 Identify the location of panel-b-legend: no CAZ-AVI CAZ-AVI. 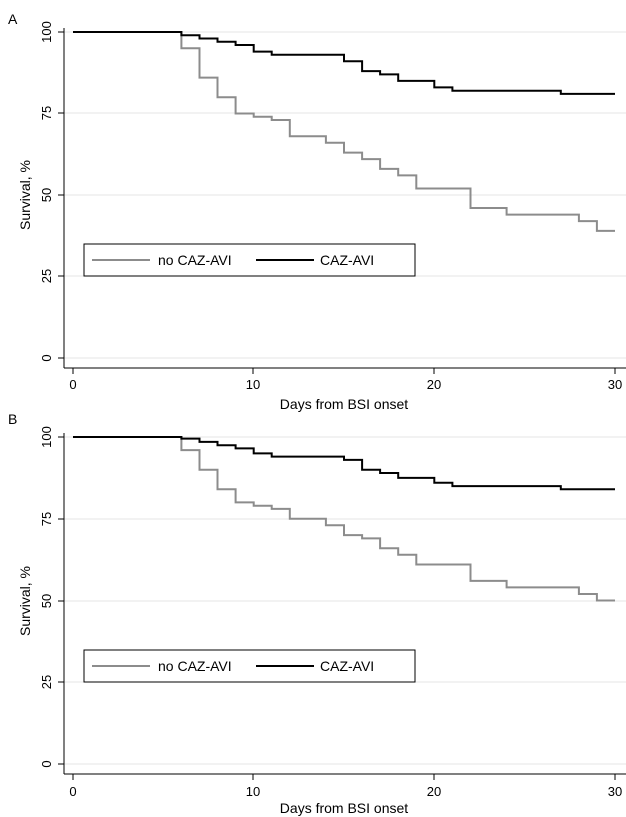
(249, 666).